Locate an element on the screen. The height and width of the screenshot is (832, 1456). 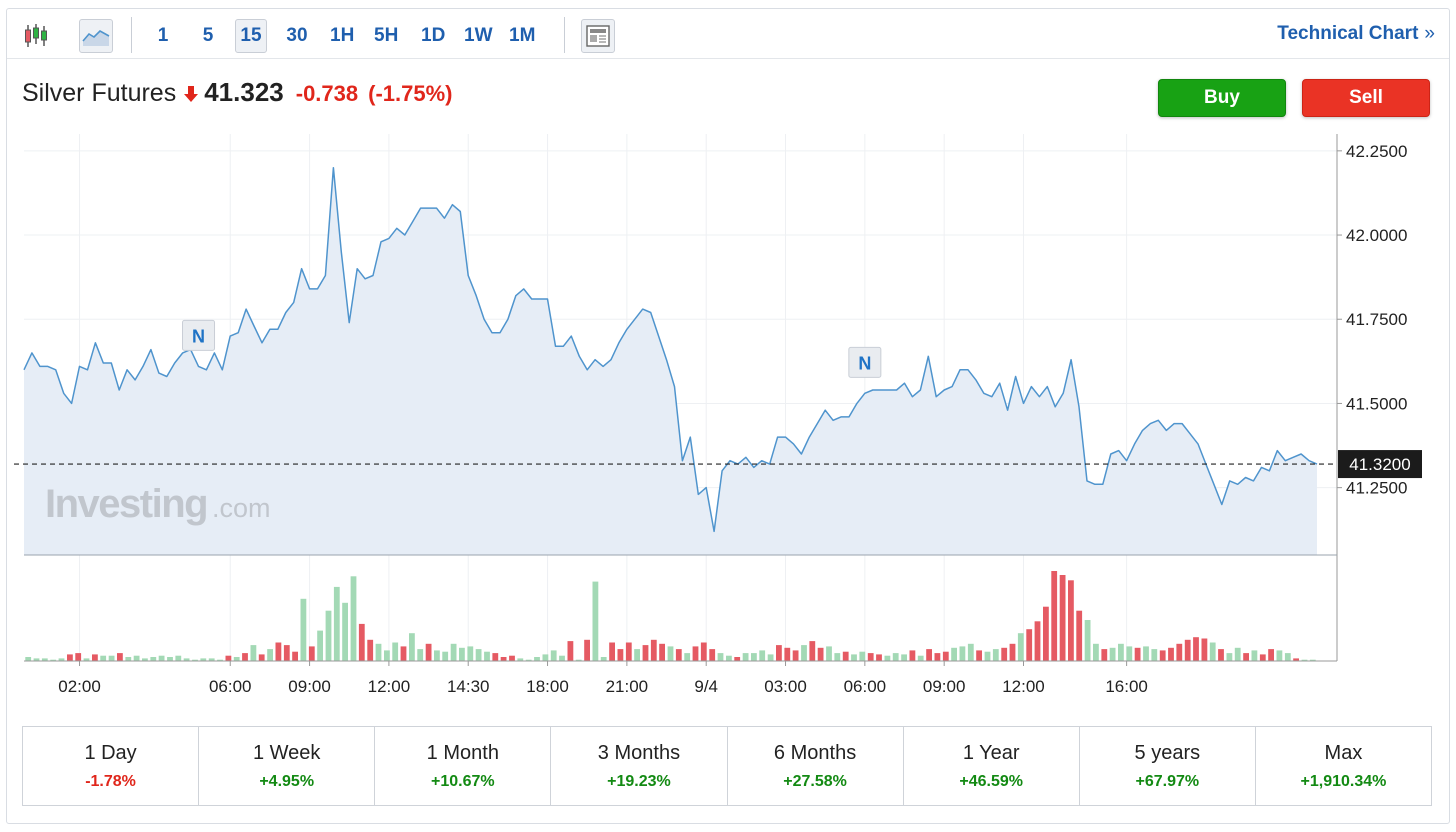
period-label: 5 years is located at coordinates (1167, 752).